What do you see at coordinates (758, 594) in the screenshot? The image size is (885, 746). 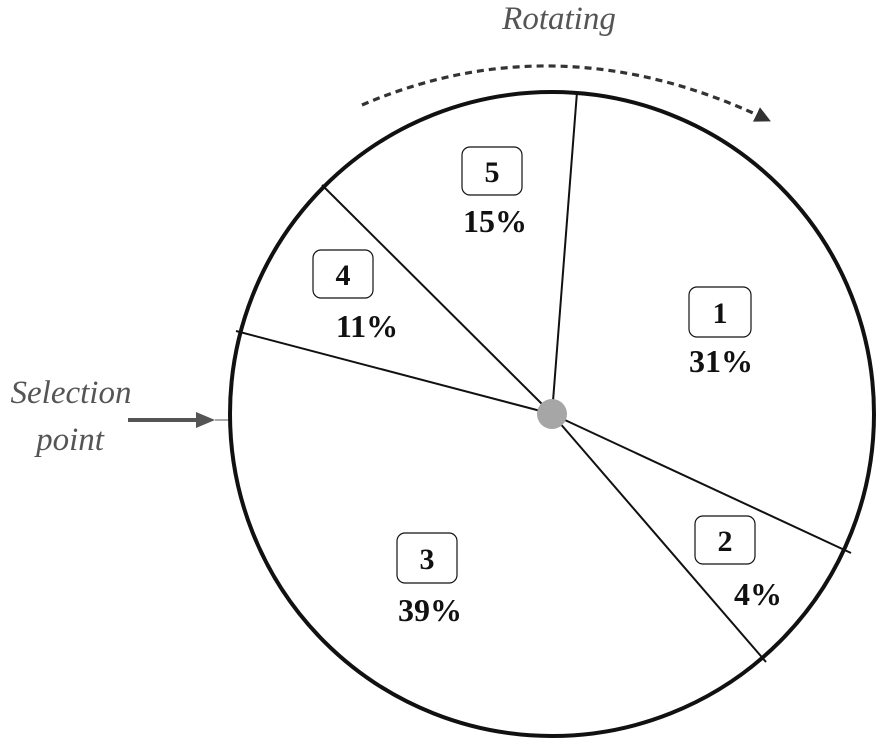 I see `segment-percent: 4%` at bounding box center [758, 594].